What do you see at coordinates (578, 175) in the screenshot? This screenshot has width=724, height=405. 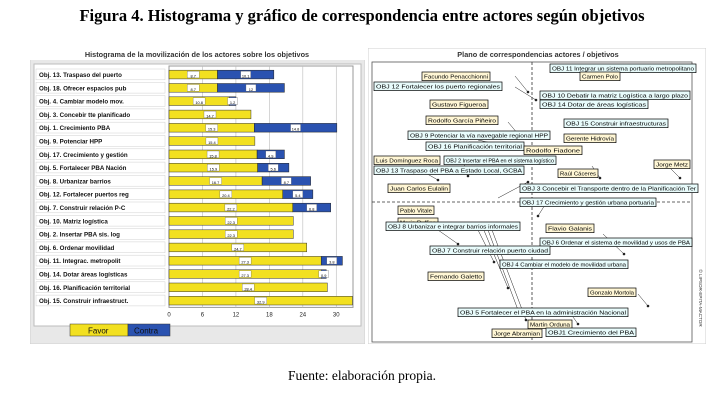 I see `actor-label: Raúl Cáceres` at bounding box center [578, 175].